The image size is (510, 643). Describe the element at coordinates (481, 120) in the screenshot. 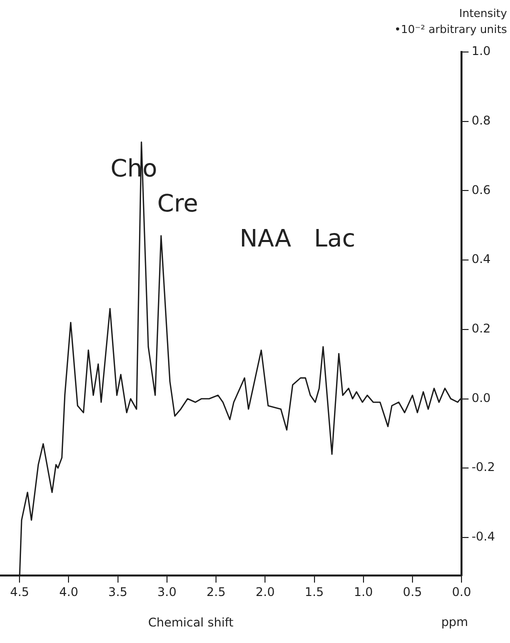

I see `y-tick-label: 0.8` at that location.